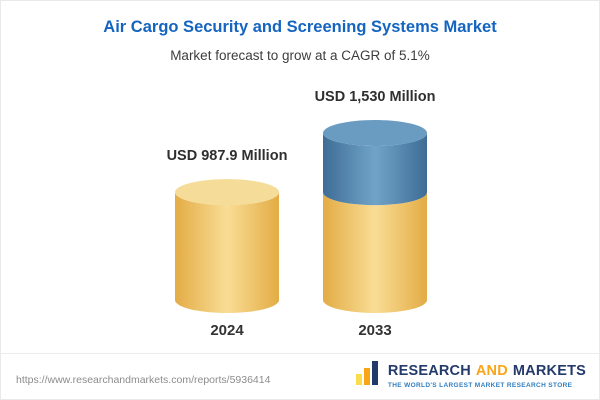  What do you see at coordinates (375, 97) in the screenshot?
I see `value-label-2033: USD 1,530 Million` at bounding box center [375, 97].